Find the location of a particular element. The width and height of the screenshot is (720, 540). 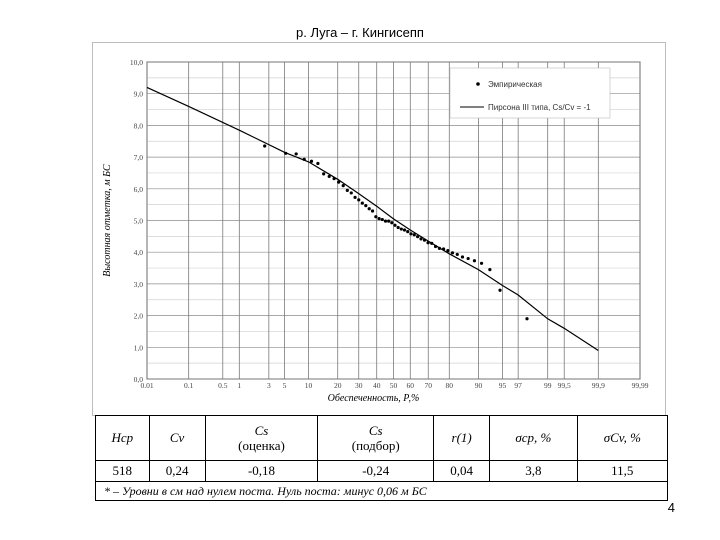

x-tick-label: 97 is located at coordinates (518, 385).